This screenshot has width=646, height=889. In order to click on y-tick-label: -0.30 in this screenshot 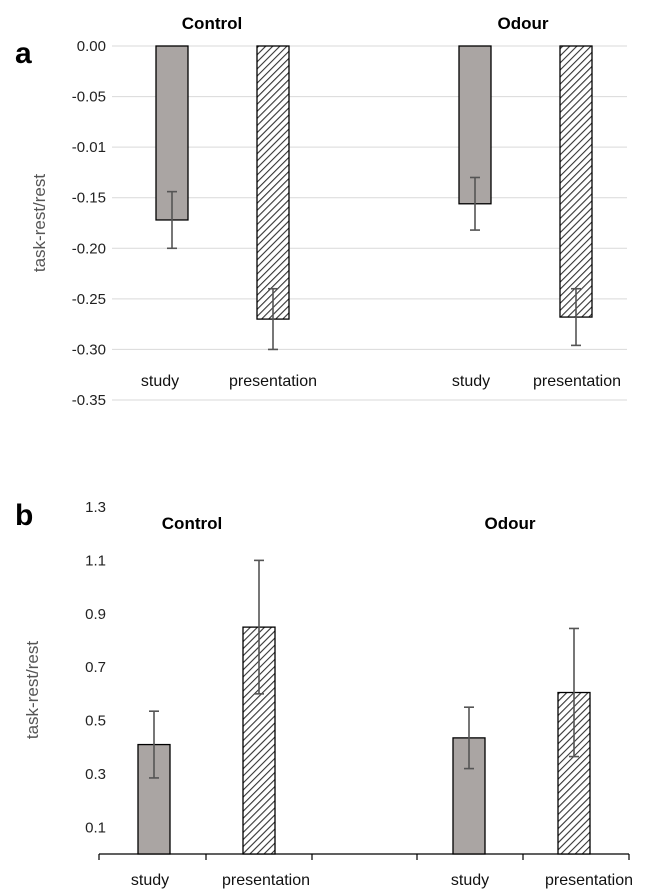, I will do `click(89, 349)`.